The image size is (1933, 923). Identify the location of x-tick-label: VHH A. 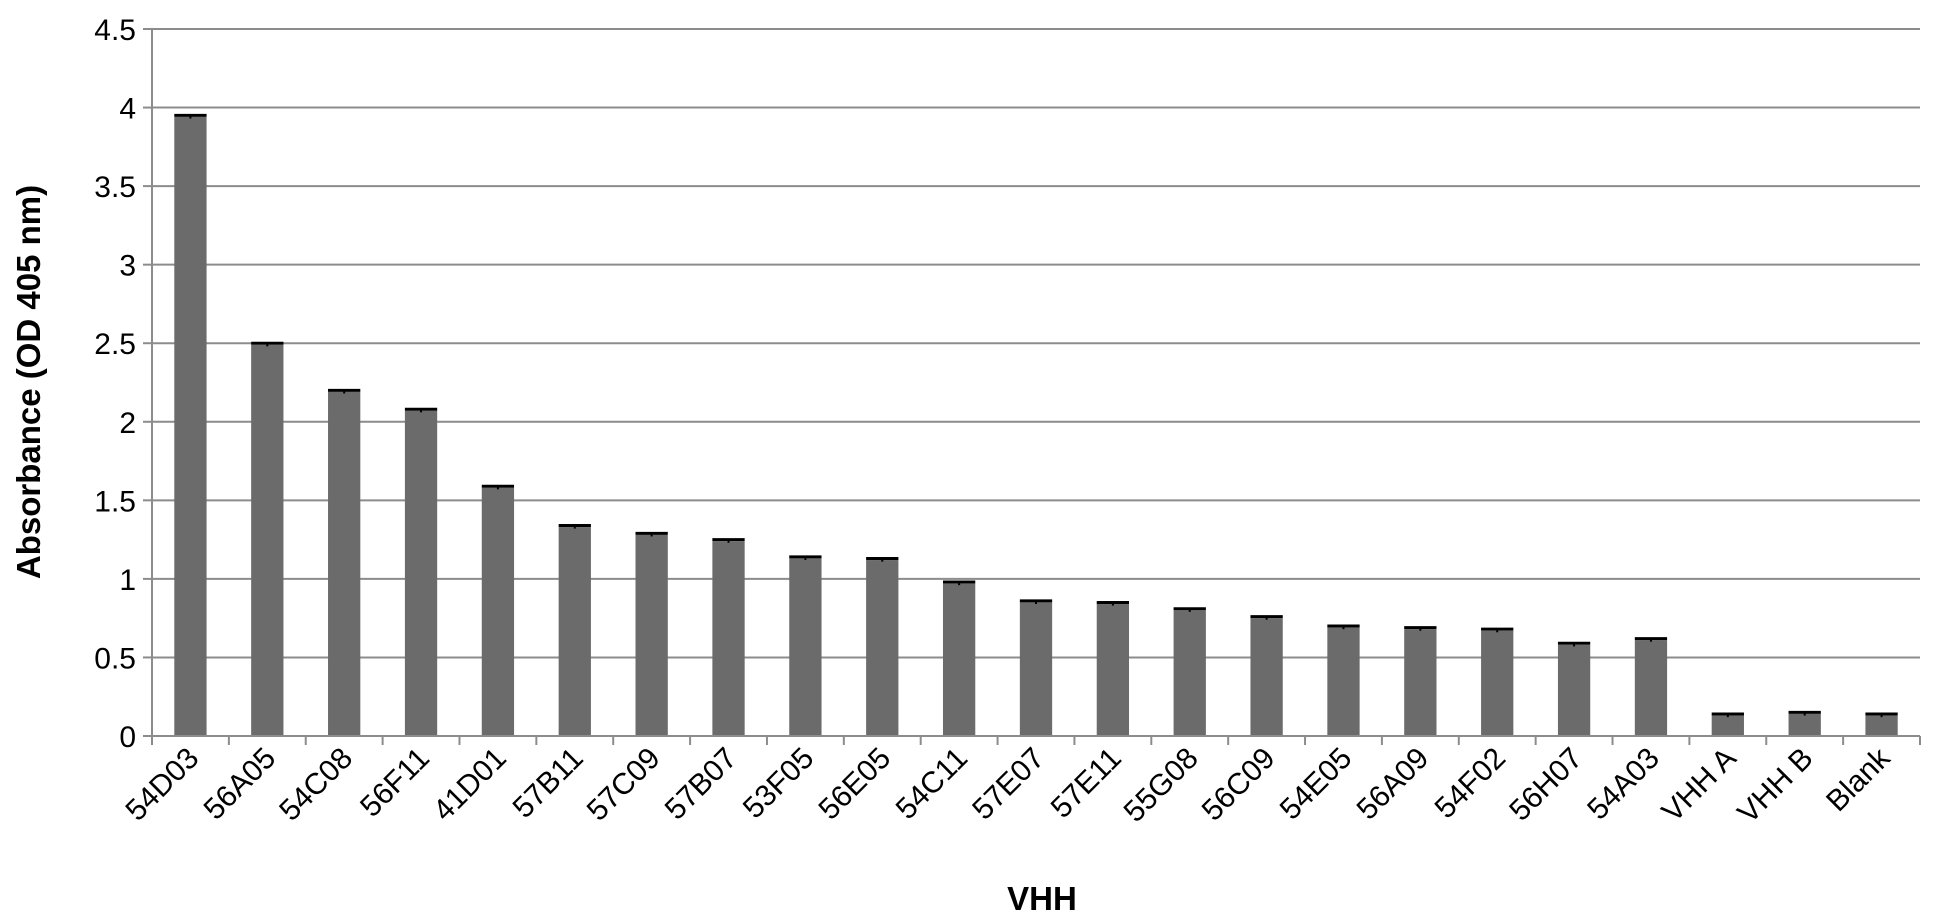
(1699, 785).